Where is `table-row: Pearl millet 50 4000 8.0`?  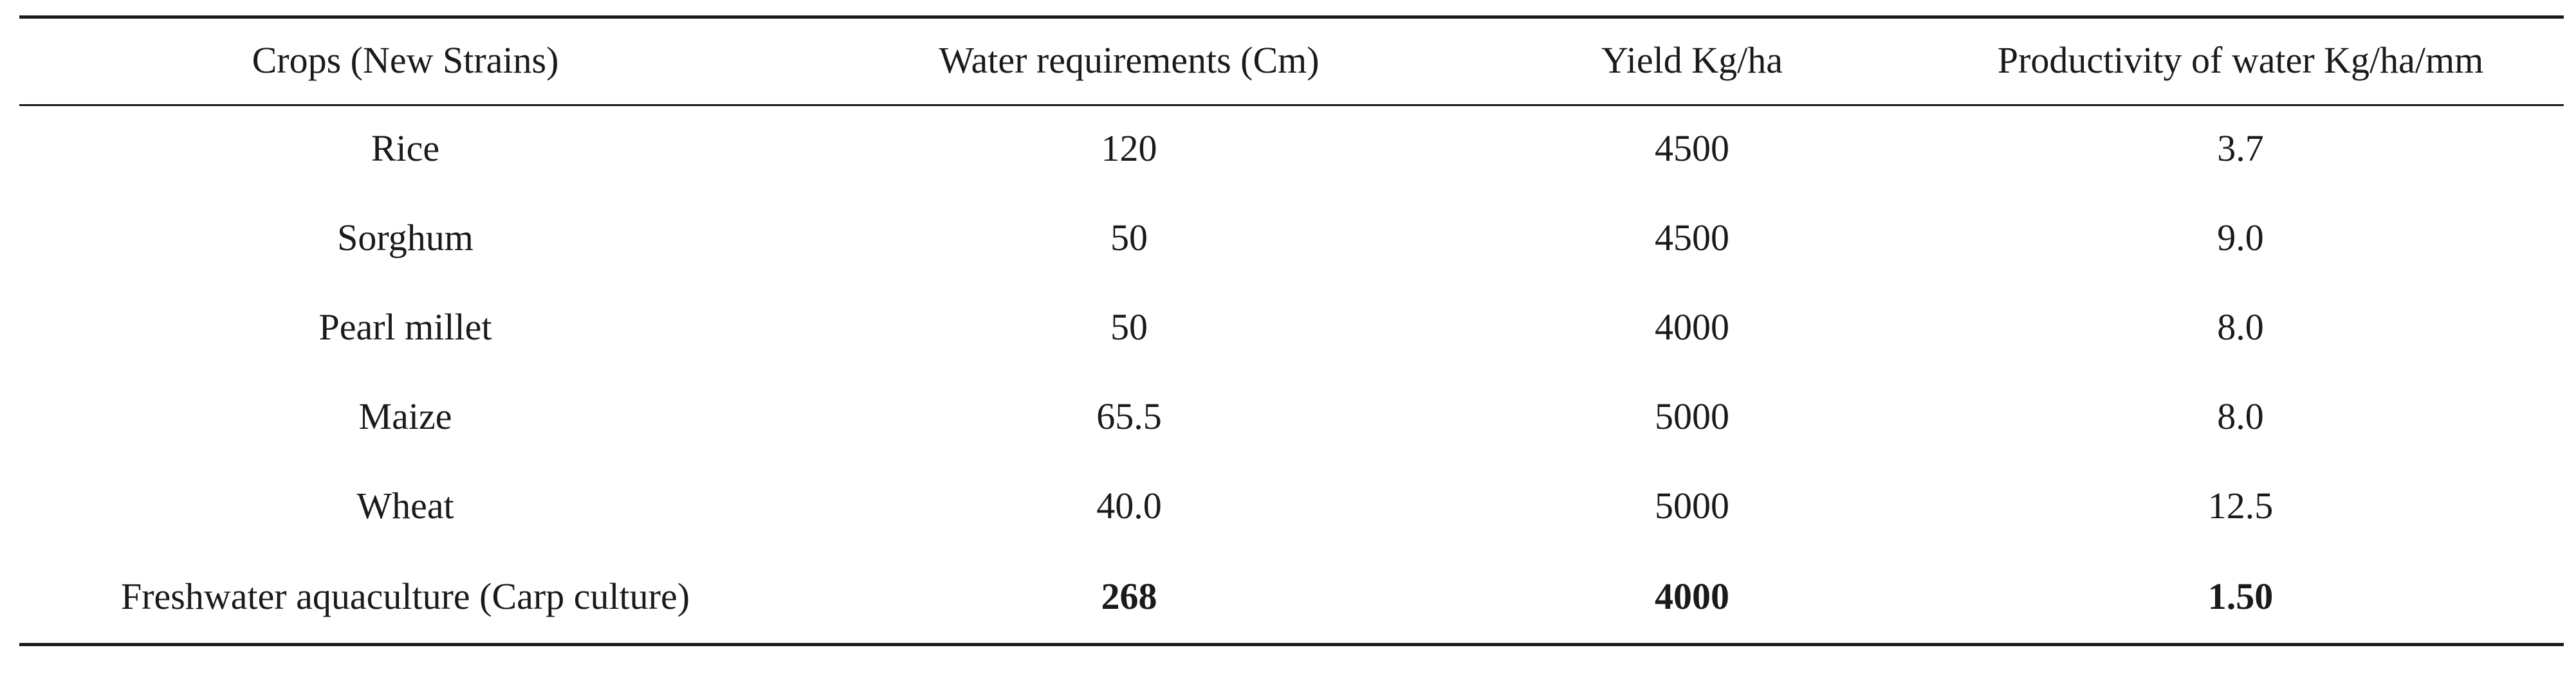
table-row: Pearl millet 50 4000 8.0 is located at coordinates (1291, 328).